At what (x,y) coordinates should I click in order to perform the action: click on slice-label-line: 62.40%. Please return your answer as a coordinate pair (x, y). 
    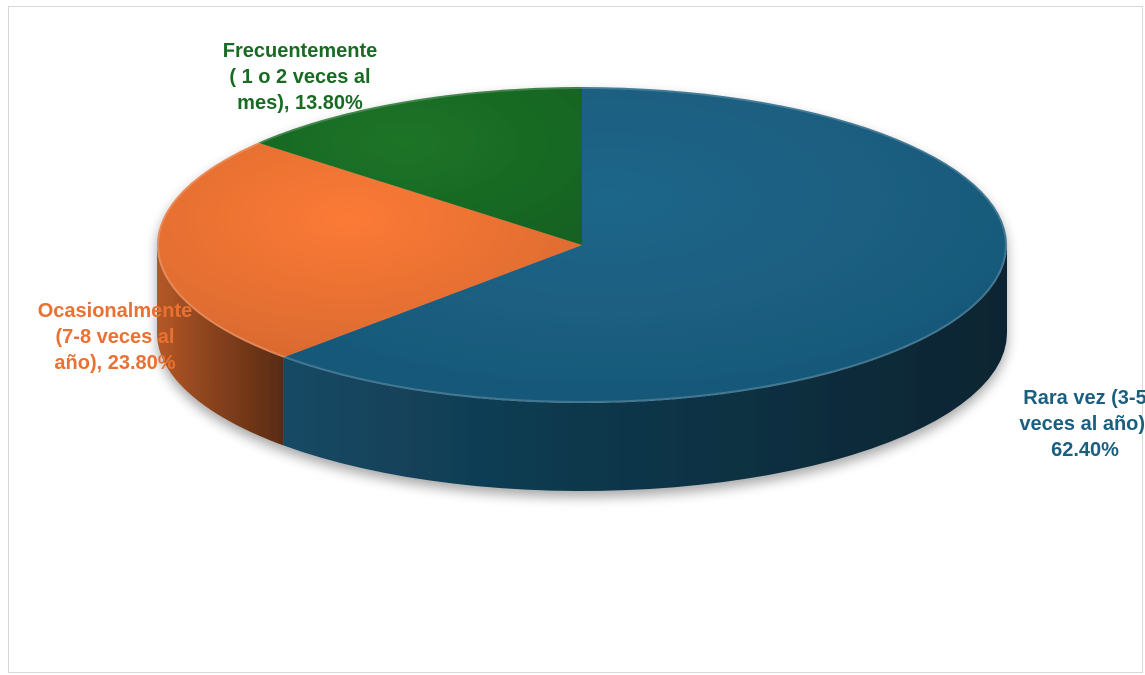
    Looking at the image, I should click on (1085, 450).